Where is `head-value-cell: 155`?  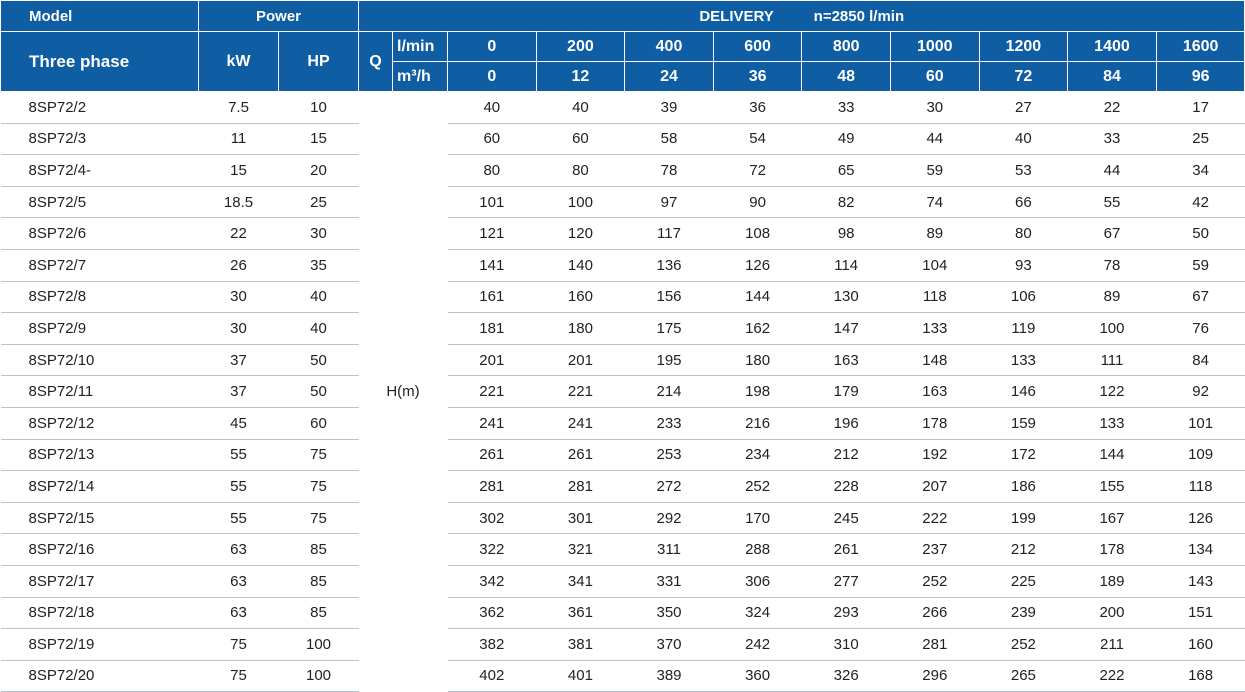 head-value-cell: 155 is located at coordinates (1112, 486).